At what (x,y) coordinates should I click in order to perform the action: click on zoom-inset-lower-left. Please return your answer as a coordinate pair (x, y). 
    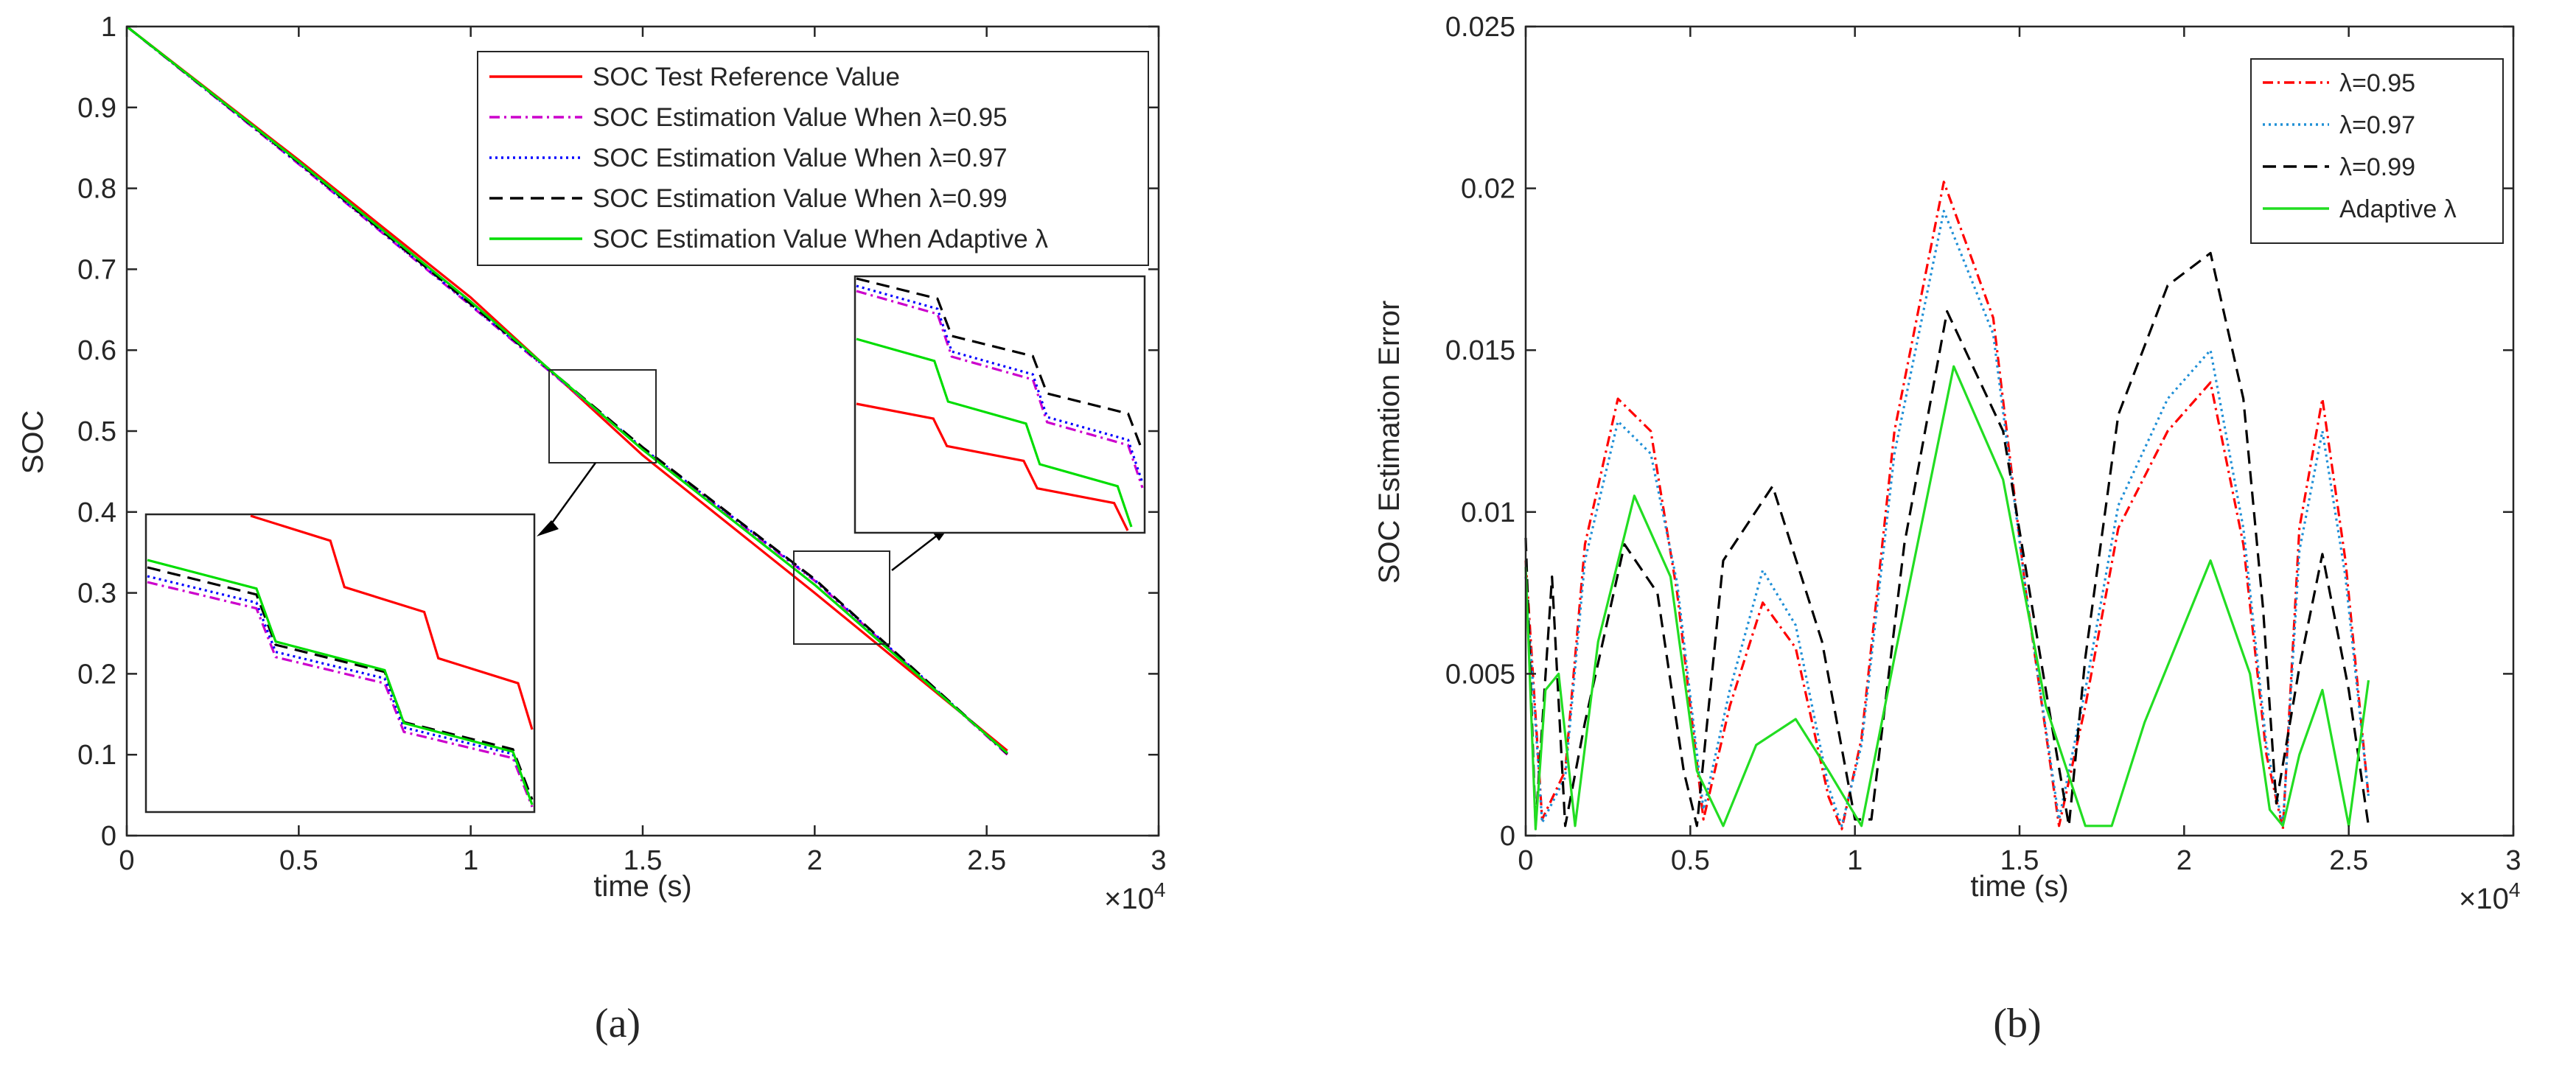
    Looking at the image, I should click on (340, 663).